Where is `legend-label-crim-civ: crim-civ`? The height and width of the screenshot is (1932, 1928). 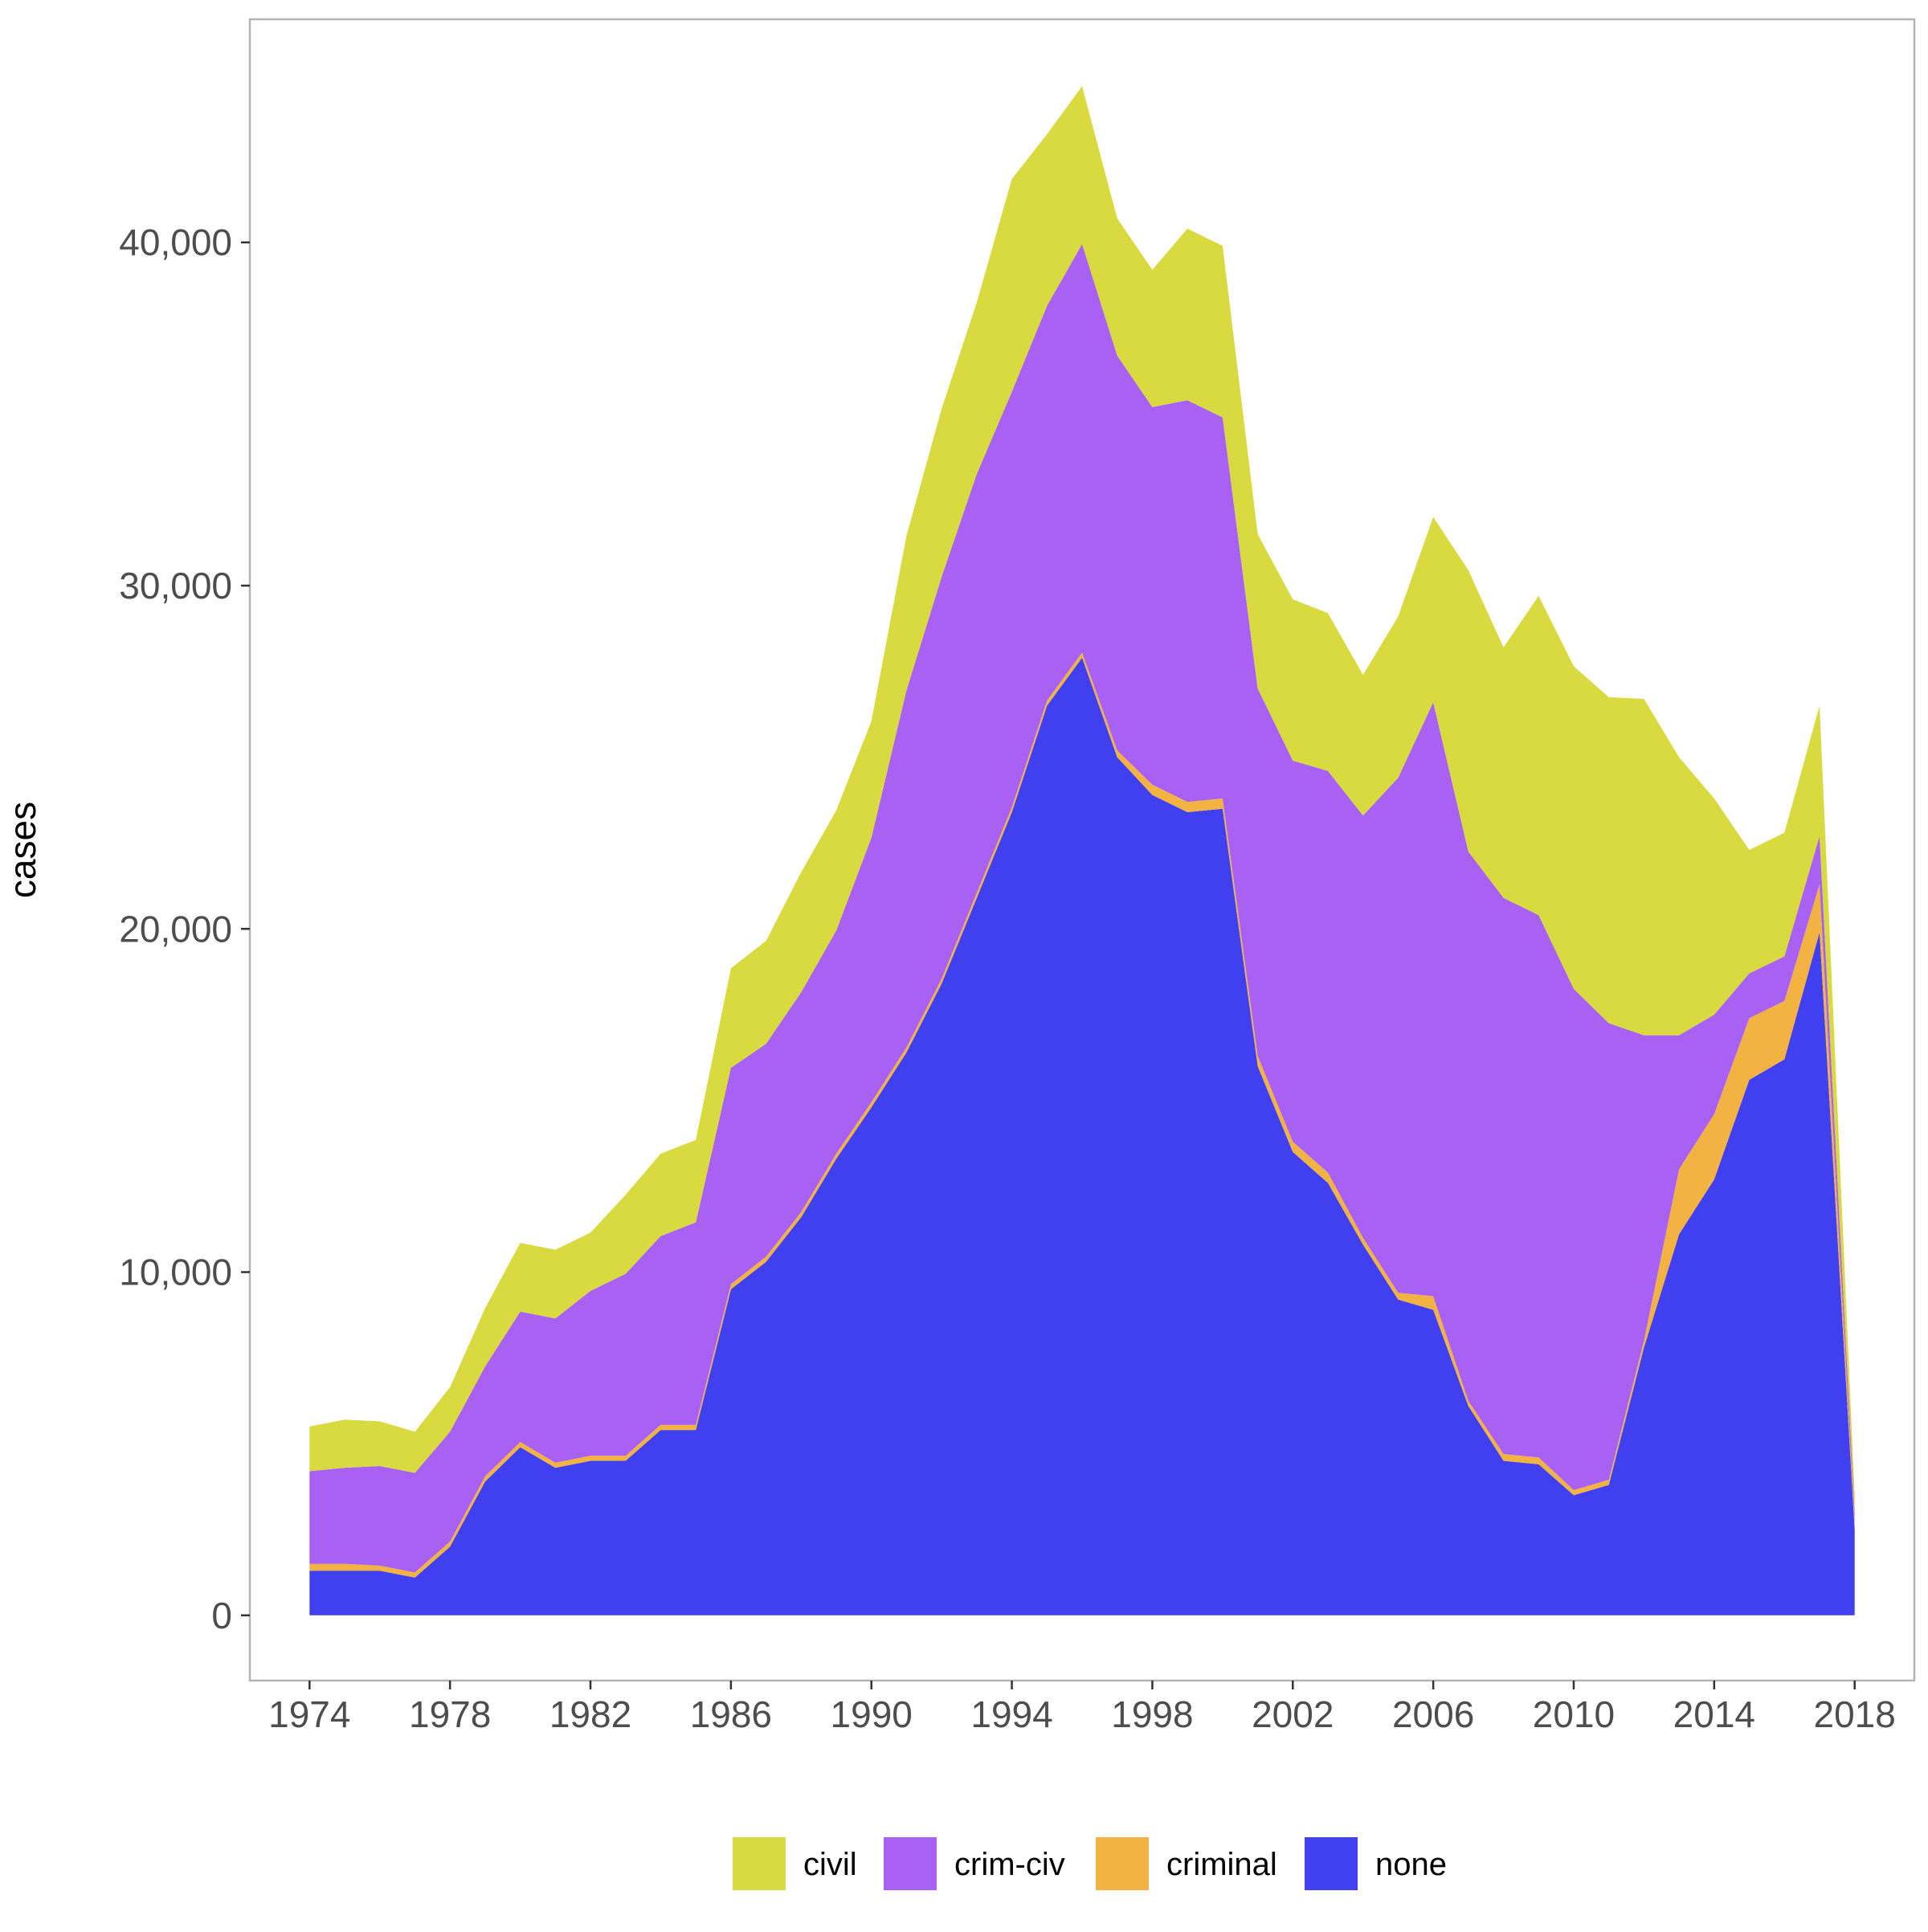 legend-label-crim-civ: crim-civ is located at coordinates (1009, 1864).